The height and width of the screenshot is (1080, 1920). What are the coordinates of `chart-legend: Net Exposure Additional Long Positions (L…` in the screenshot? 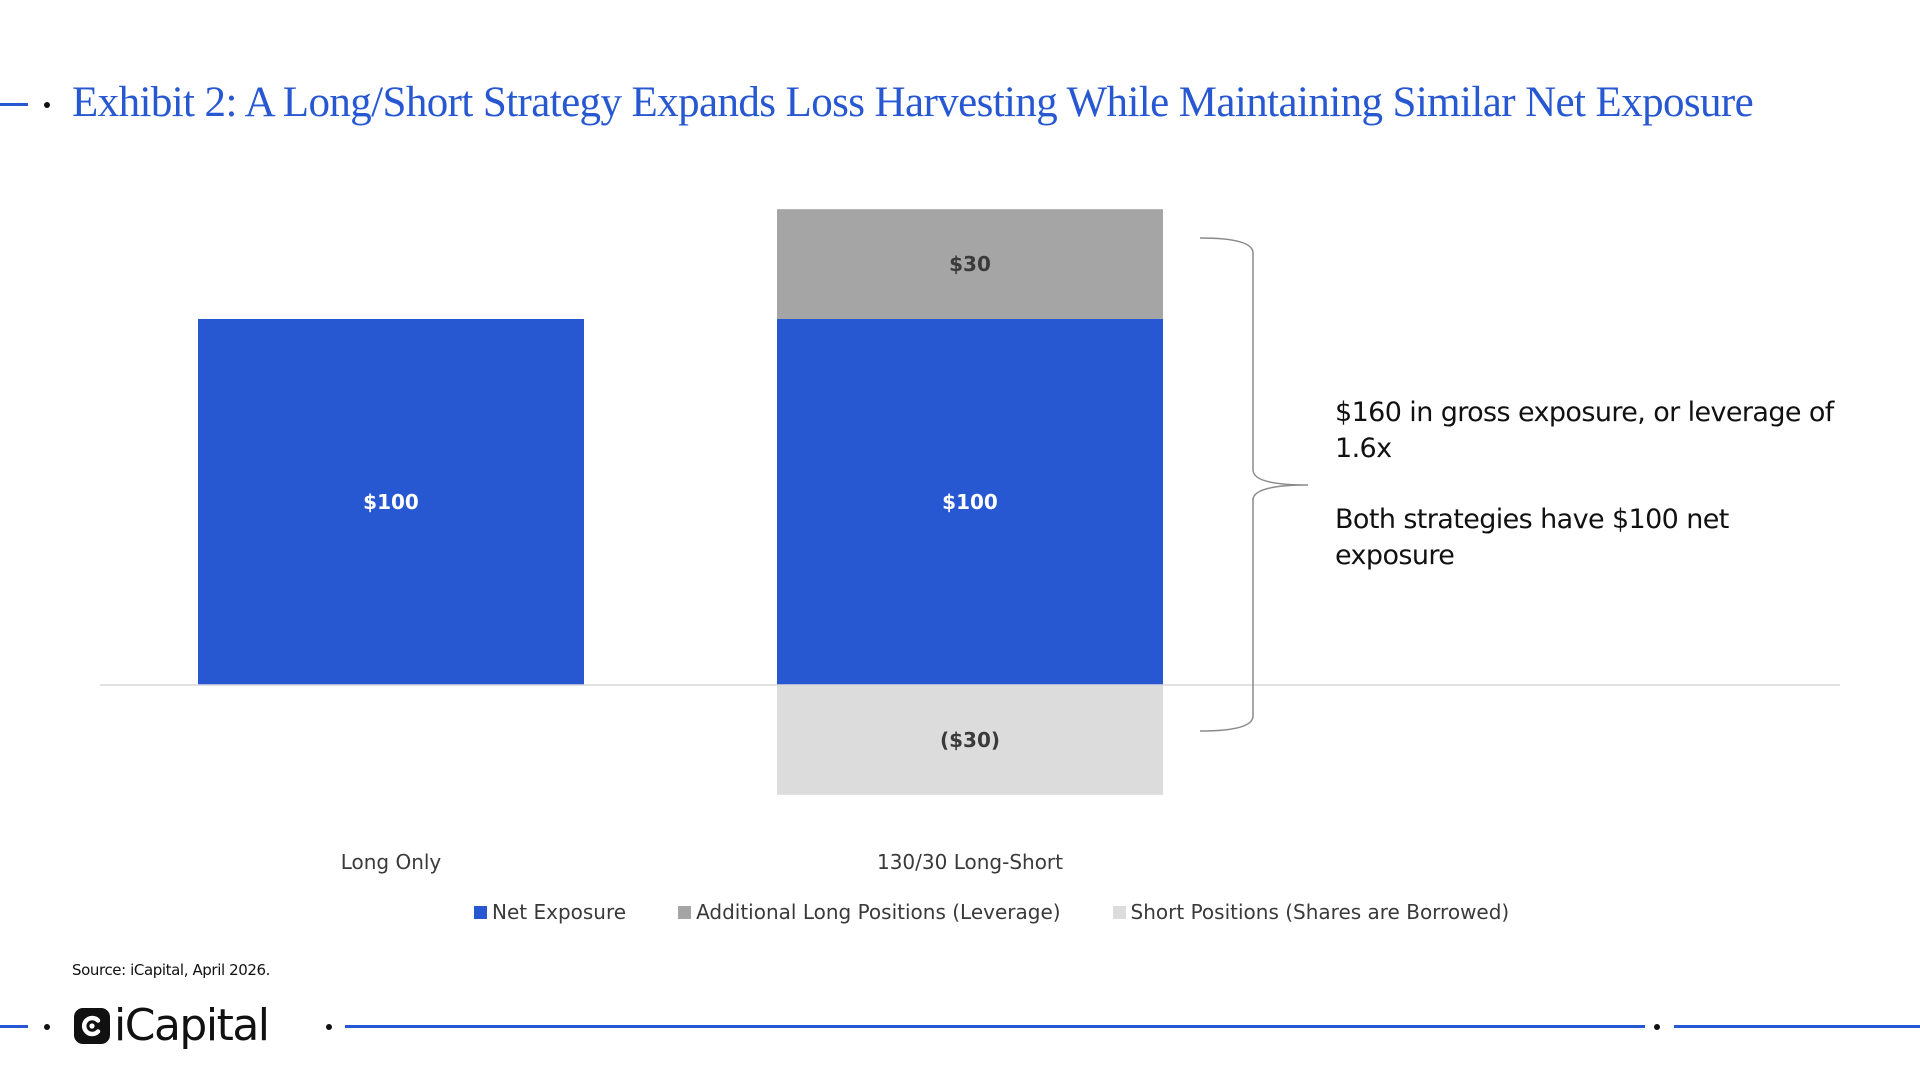 It's located at (1017, 912).